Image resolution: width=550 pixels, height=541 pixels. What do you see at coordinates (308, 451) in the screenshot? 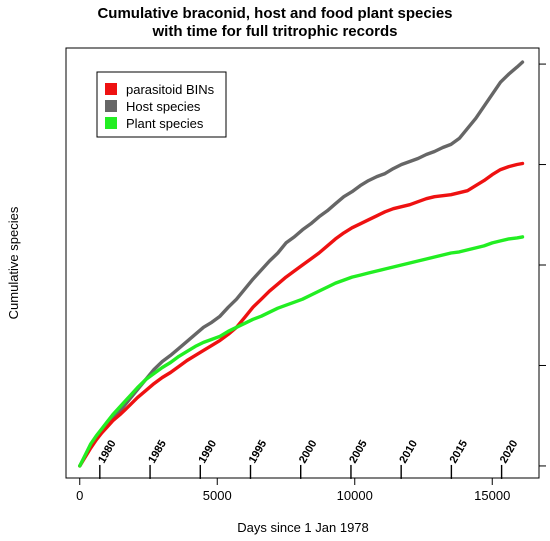
I see `year-marker-label: 2000` at bounding box center [308, 451].